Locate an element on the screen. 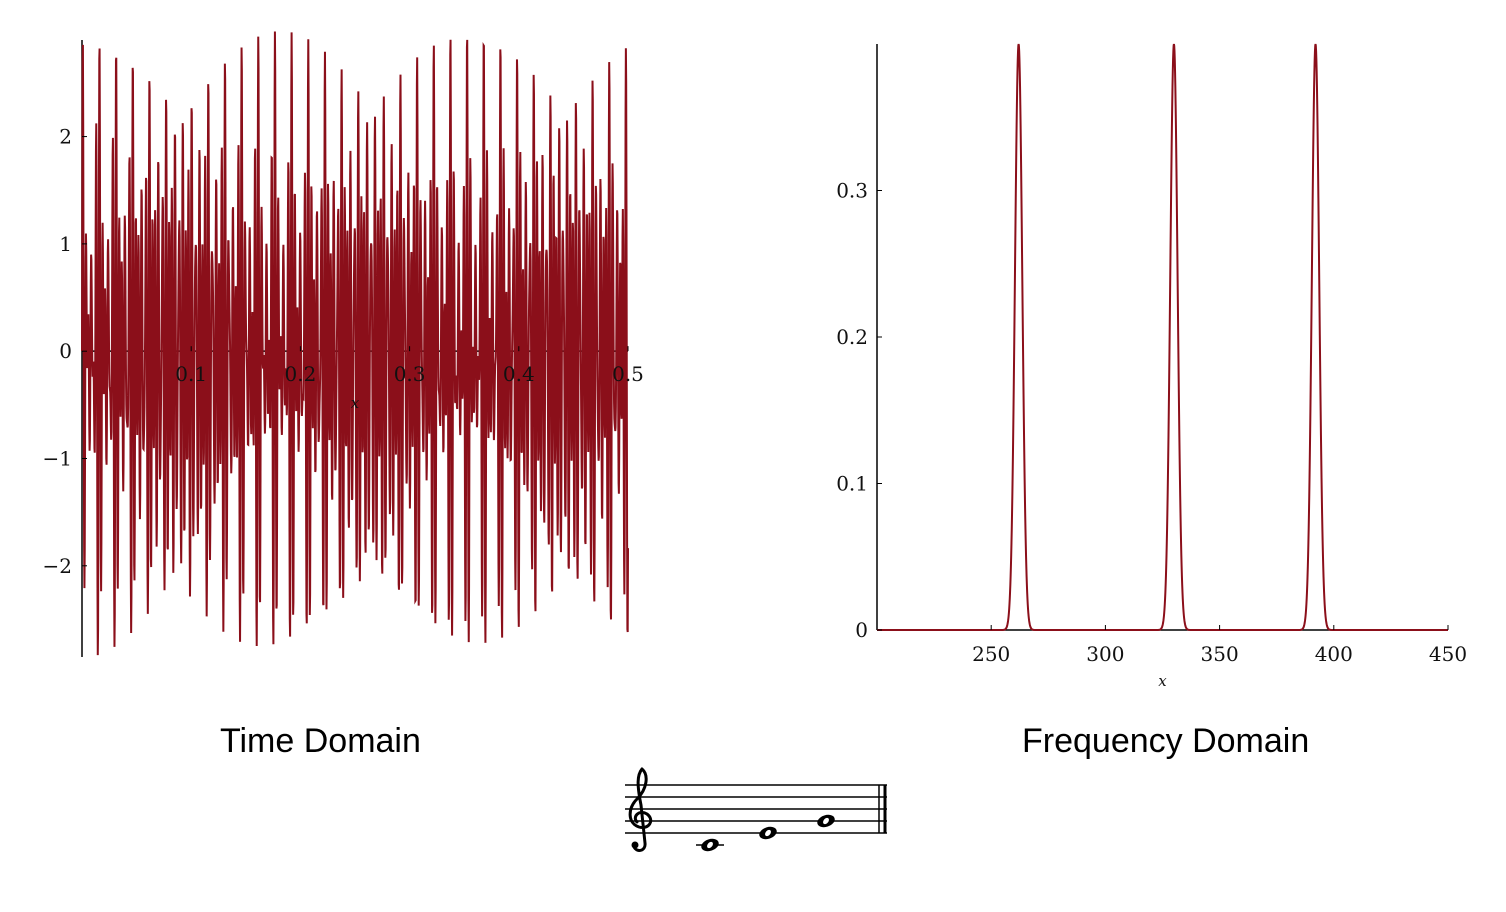 This screenshot has width=1506, height=912. x-tick-label: 400 is located at coordinates (1334, 654).